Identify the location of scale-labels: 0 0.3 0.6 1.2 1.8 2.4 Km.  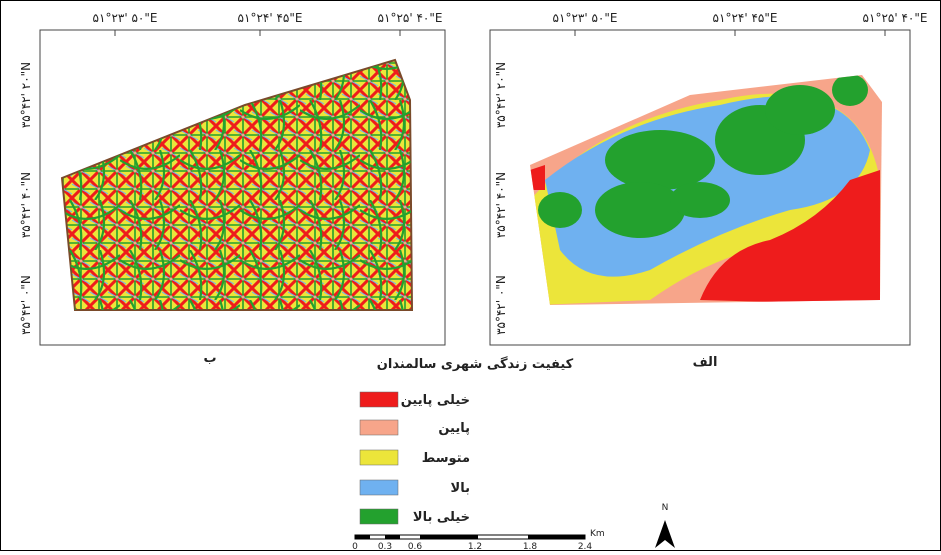
(478, 540).